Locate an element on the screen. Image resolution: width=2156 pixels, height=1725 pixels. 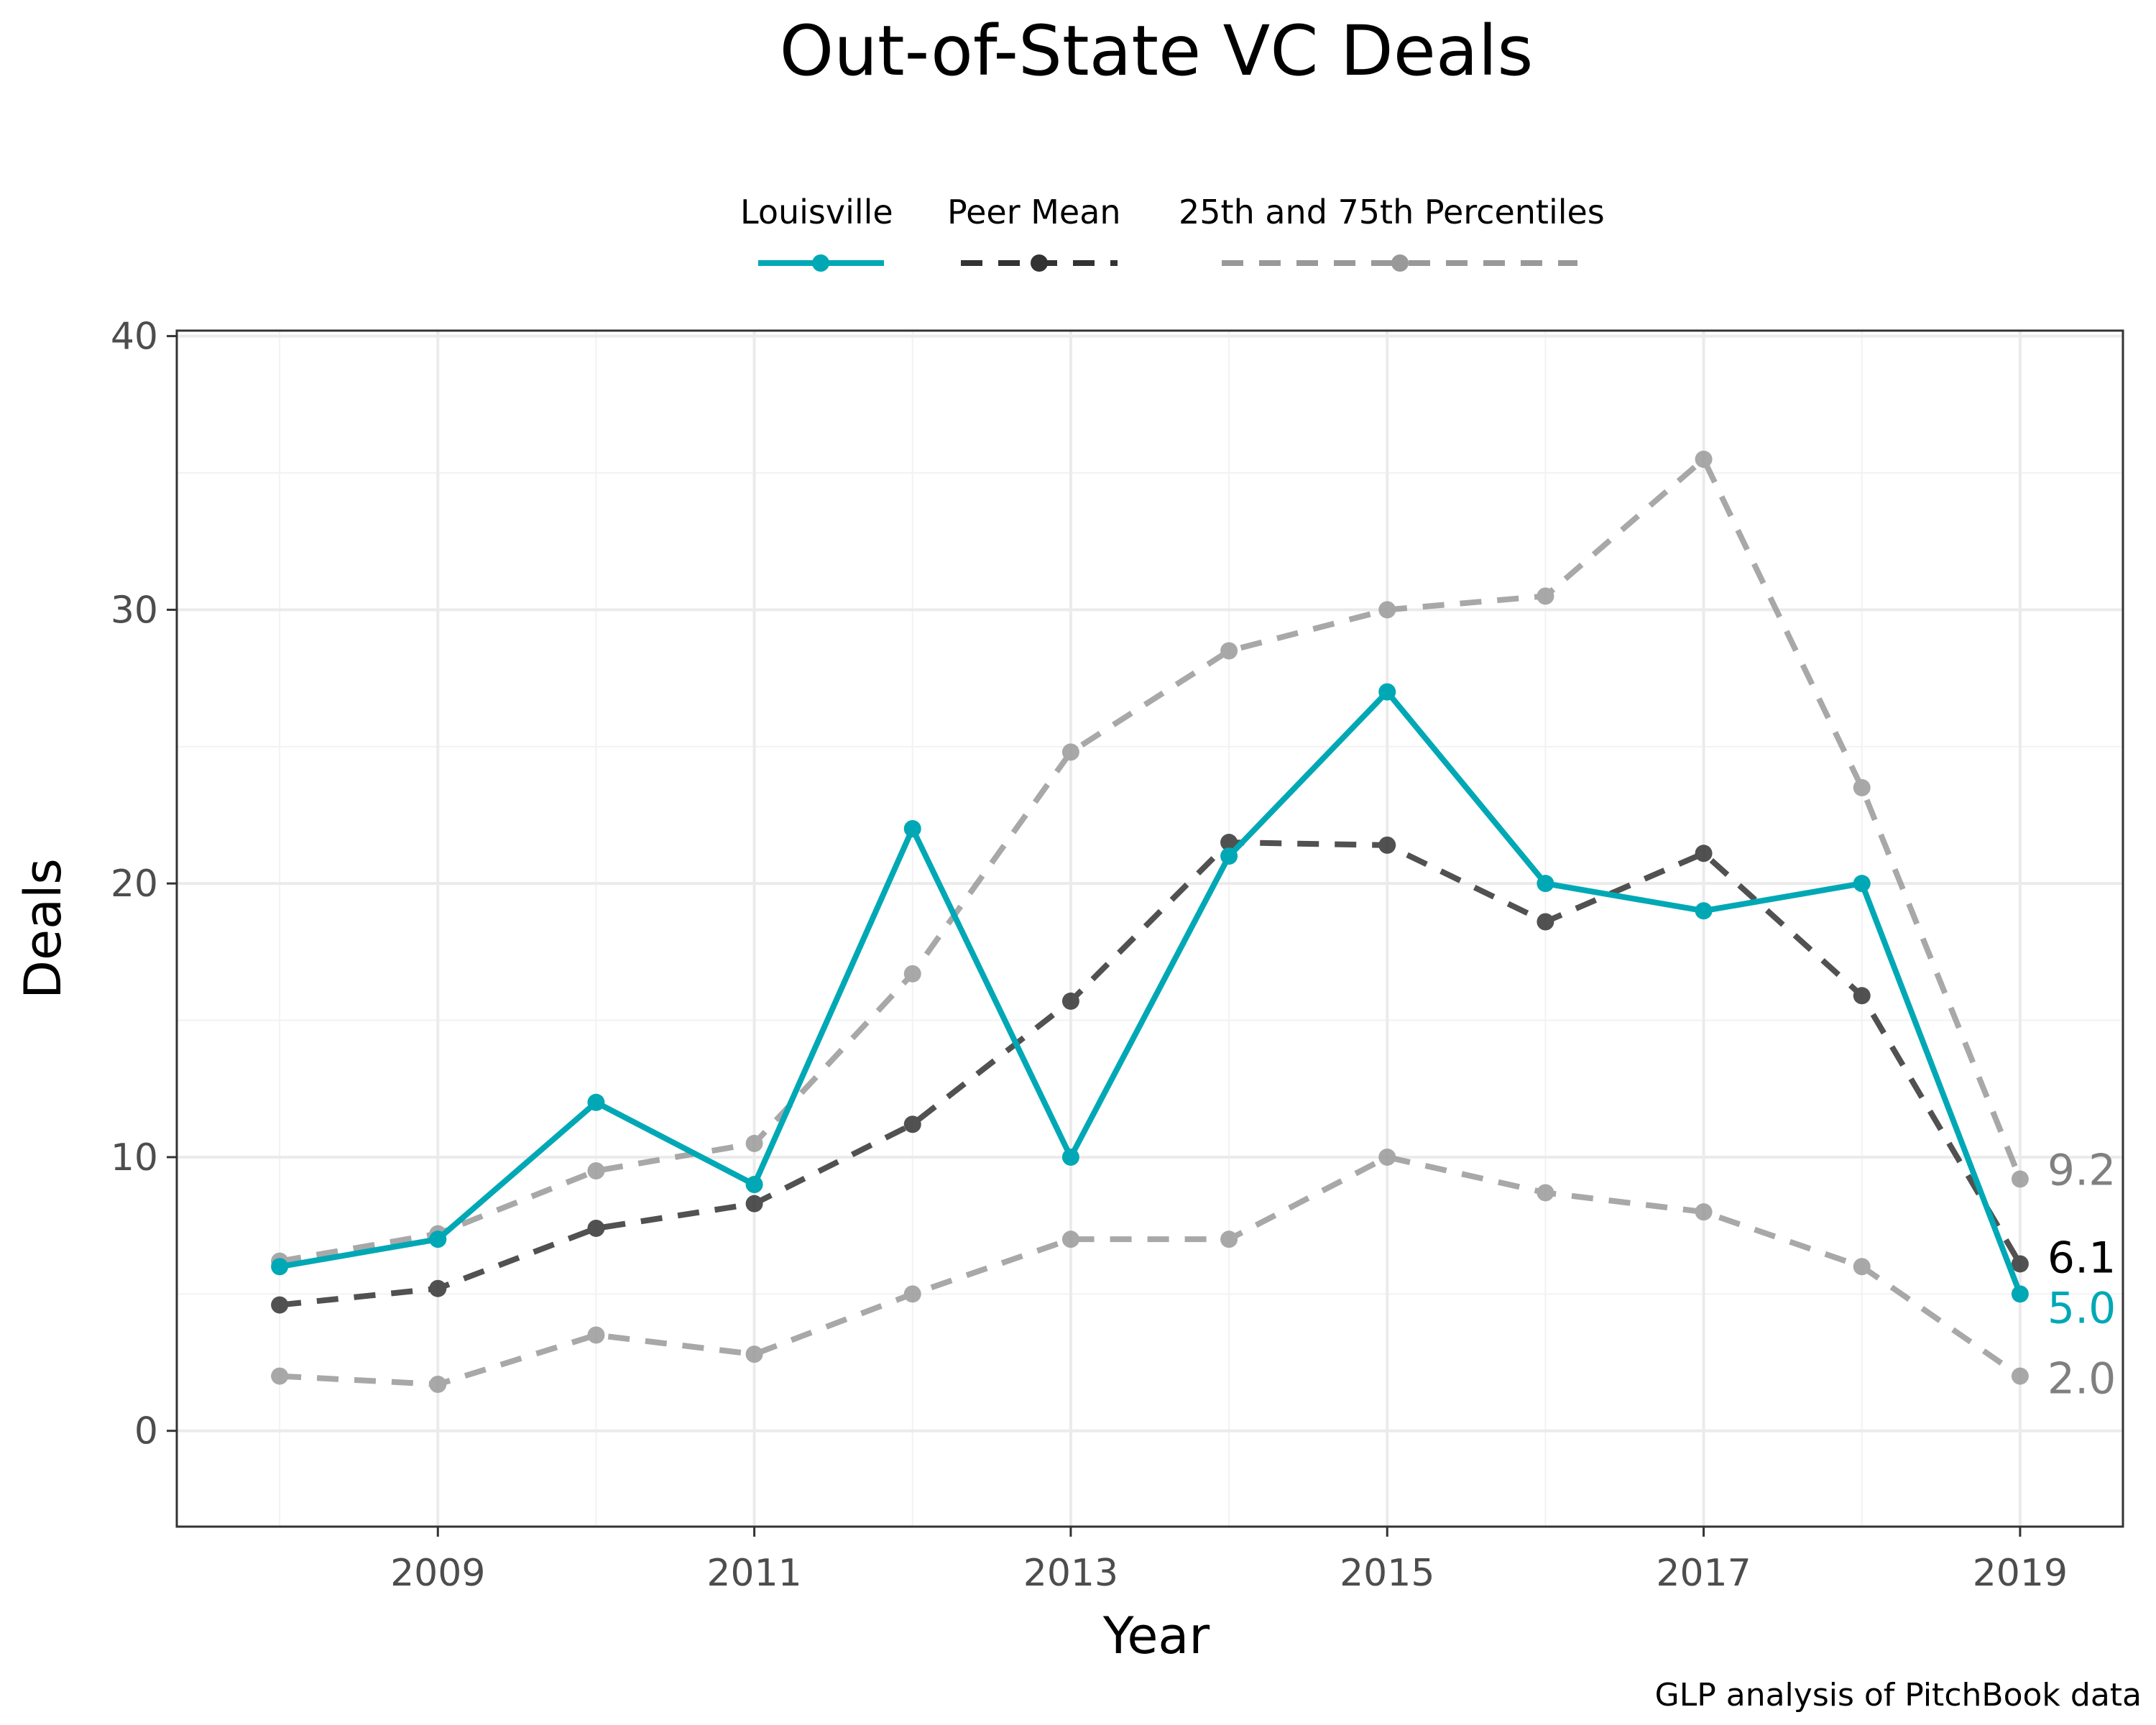
y-tick-label: 0 is located at coordinates (146, 1431).